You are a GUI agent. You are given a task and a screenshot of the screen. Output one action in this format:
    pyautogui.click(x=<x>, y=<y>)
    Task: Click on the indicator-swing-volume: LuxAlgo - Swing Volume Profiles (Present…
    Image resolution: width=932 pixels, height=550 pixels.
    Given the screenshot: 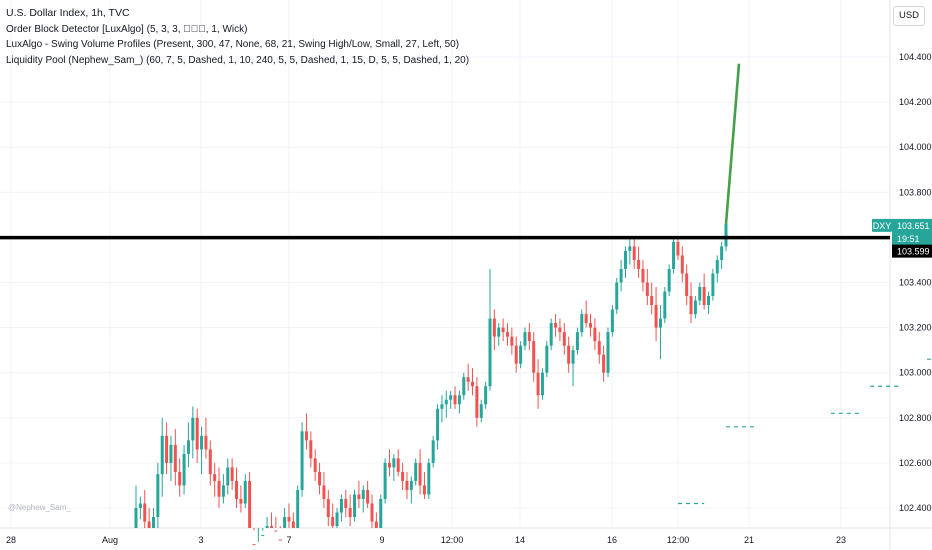 What is the action you would take?
    pyautogui.click(x=233, y=44)
    